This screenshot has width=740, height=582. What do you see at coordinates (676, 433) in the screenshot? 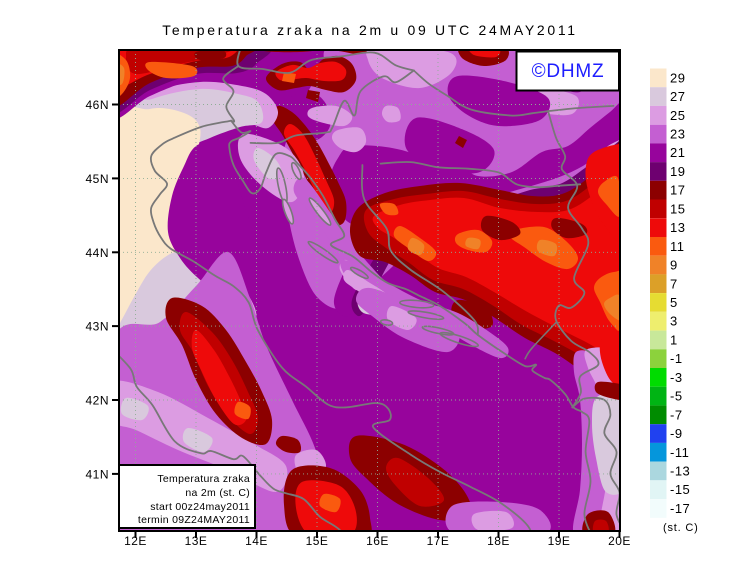
I see `svg-text: -9` at bounding box center [676, 433].